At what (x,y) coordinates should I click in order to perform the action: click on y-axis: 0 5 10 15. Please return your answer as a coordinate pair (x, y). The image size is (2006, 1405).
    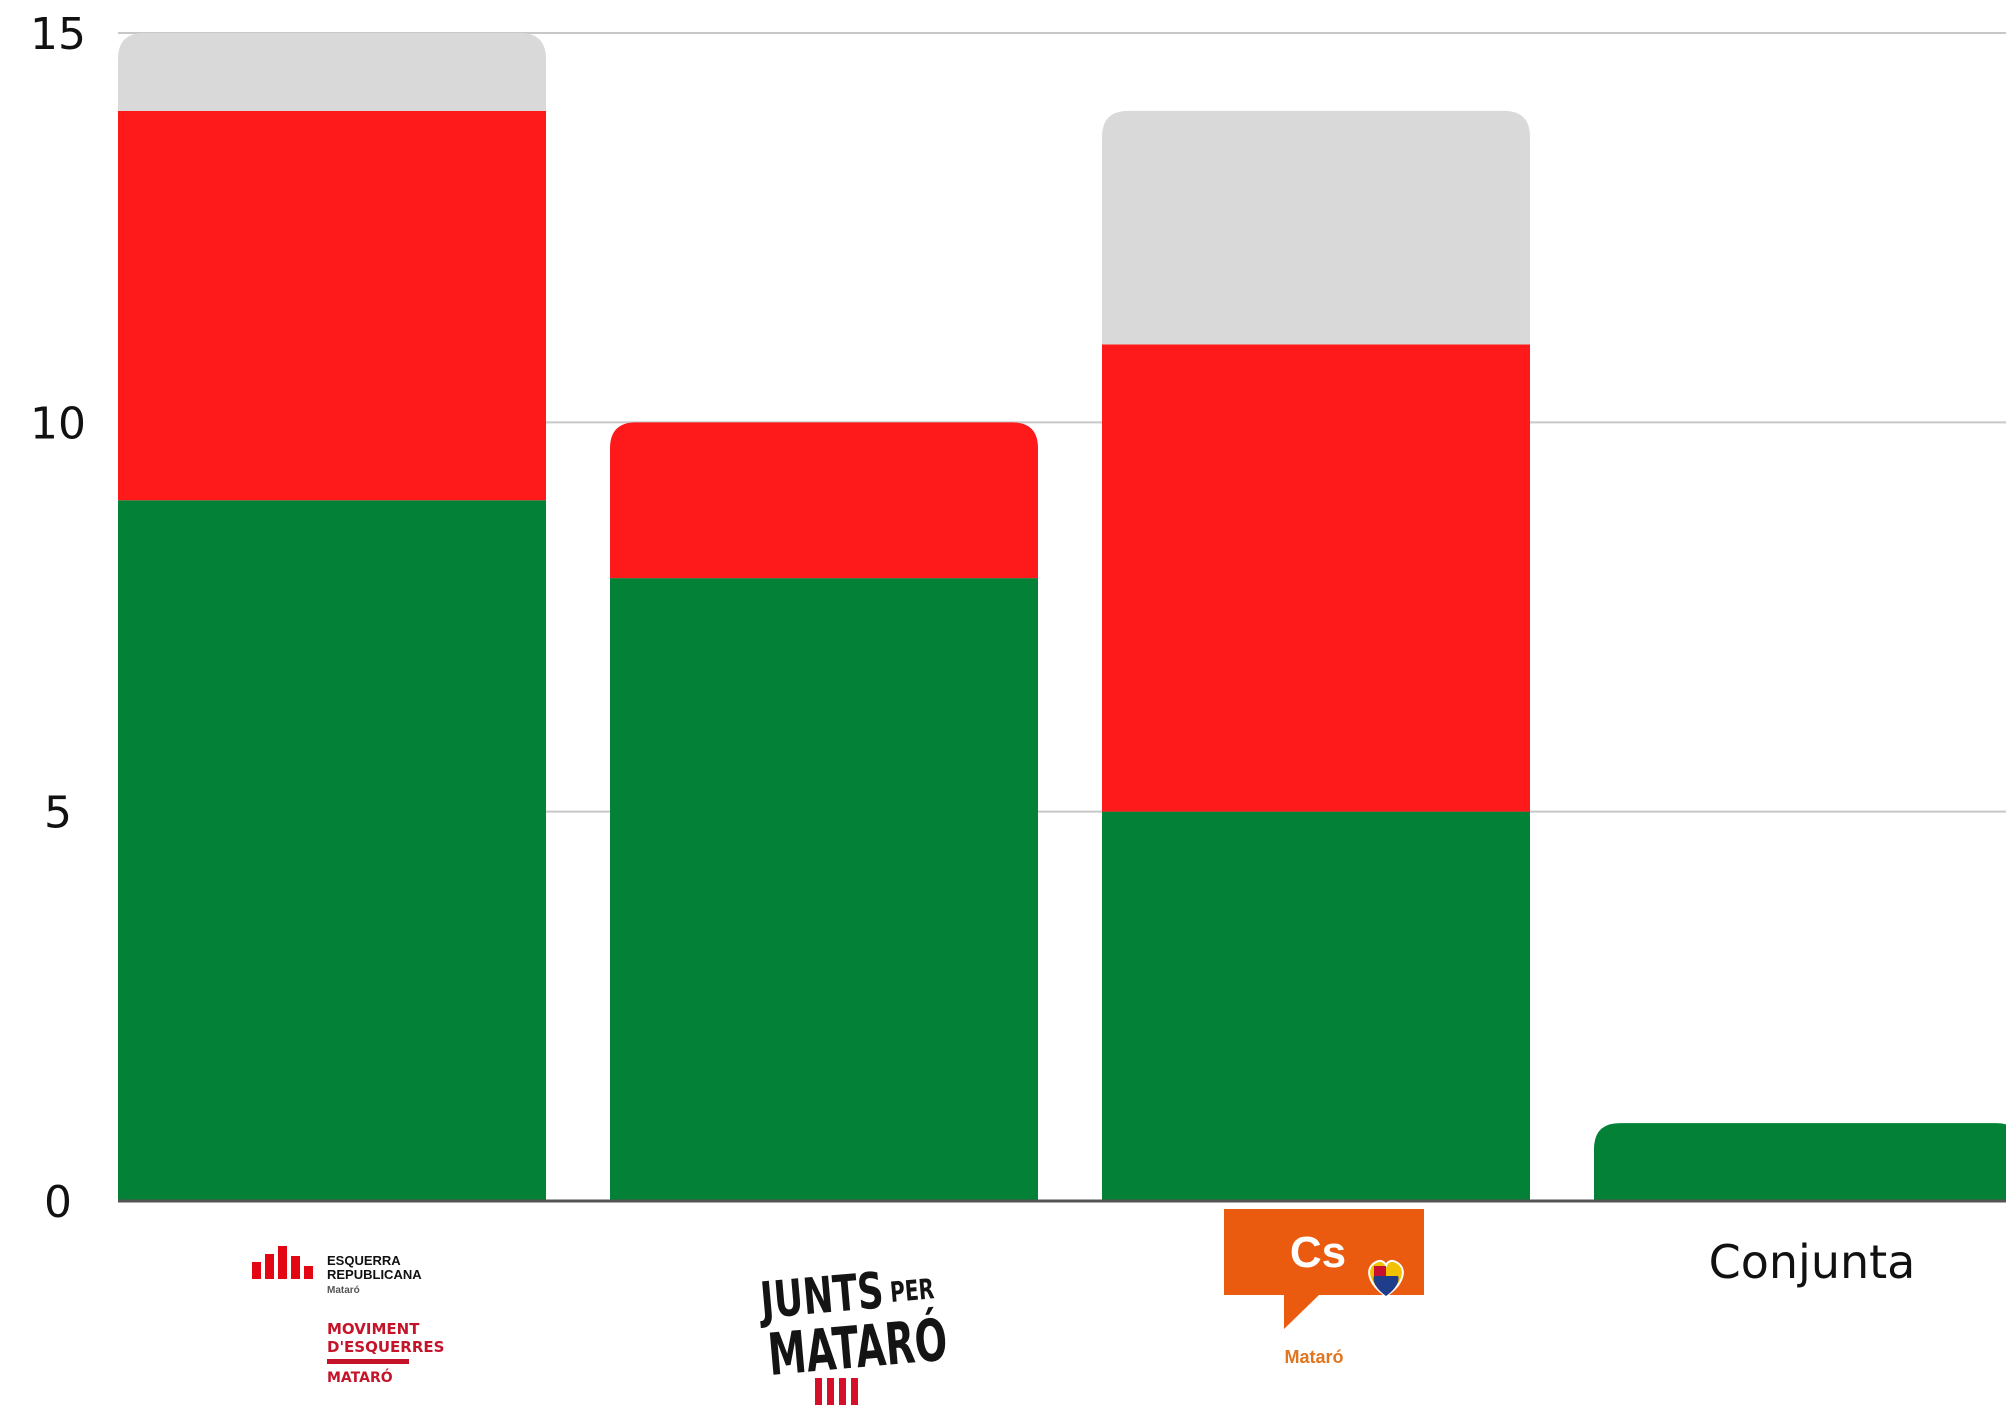
    Looking at the image, I should click on (58, 618).